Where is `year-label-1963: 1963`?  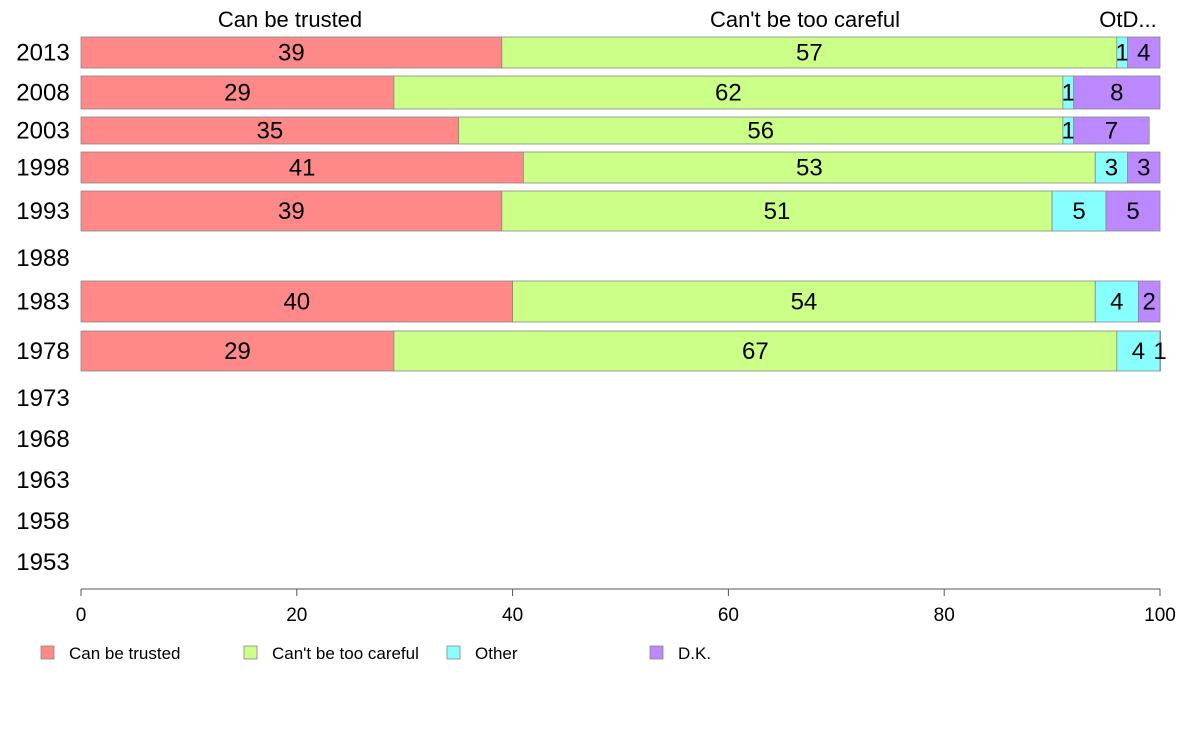 year-label-1963: 1963 is located at coordinates (42, 480).